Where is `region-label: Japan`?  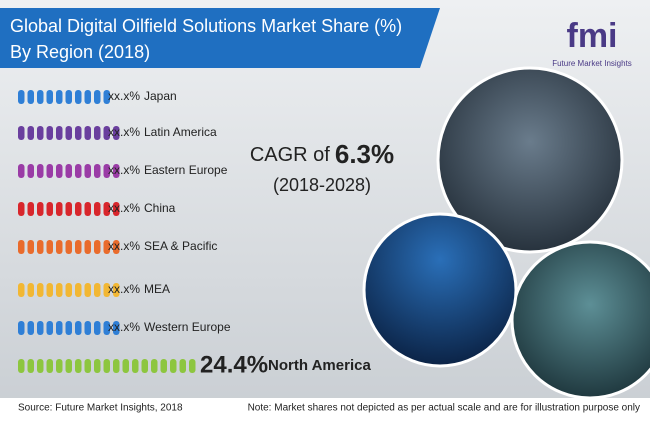
region-label: Japan is located at coordinates (160, 96).